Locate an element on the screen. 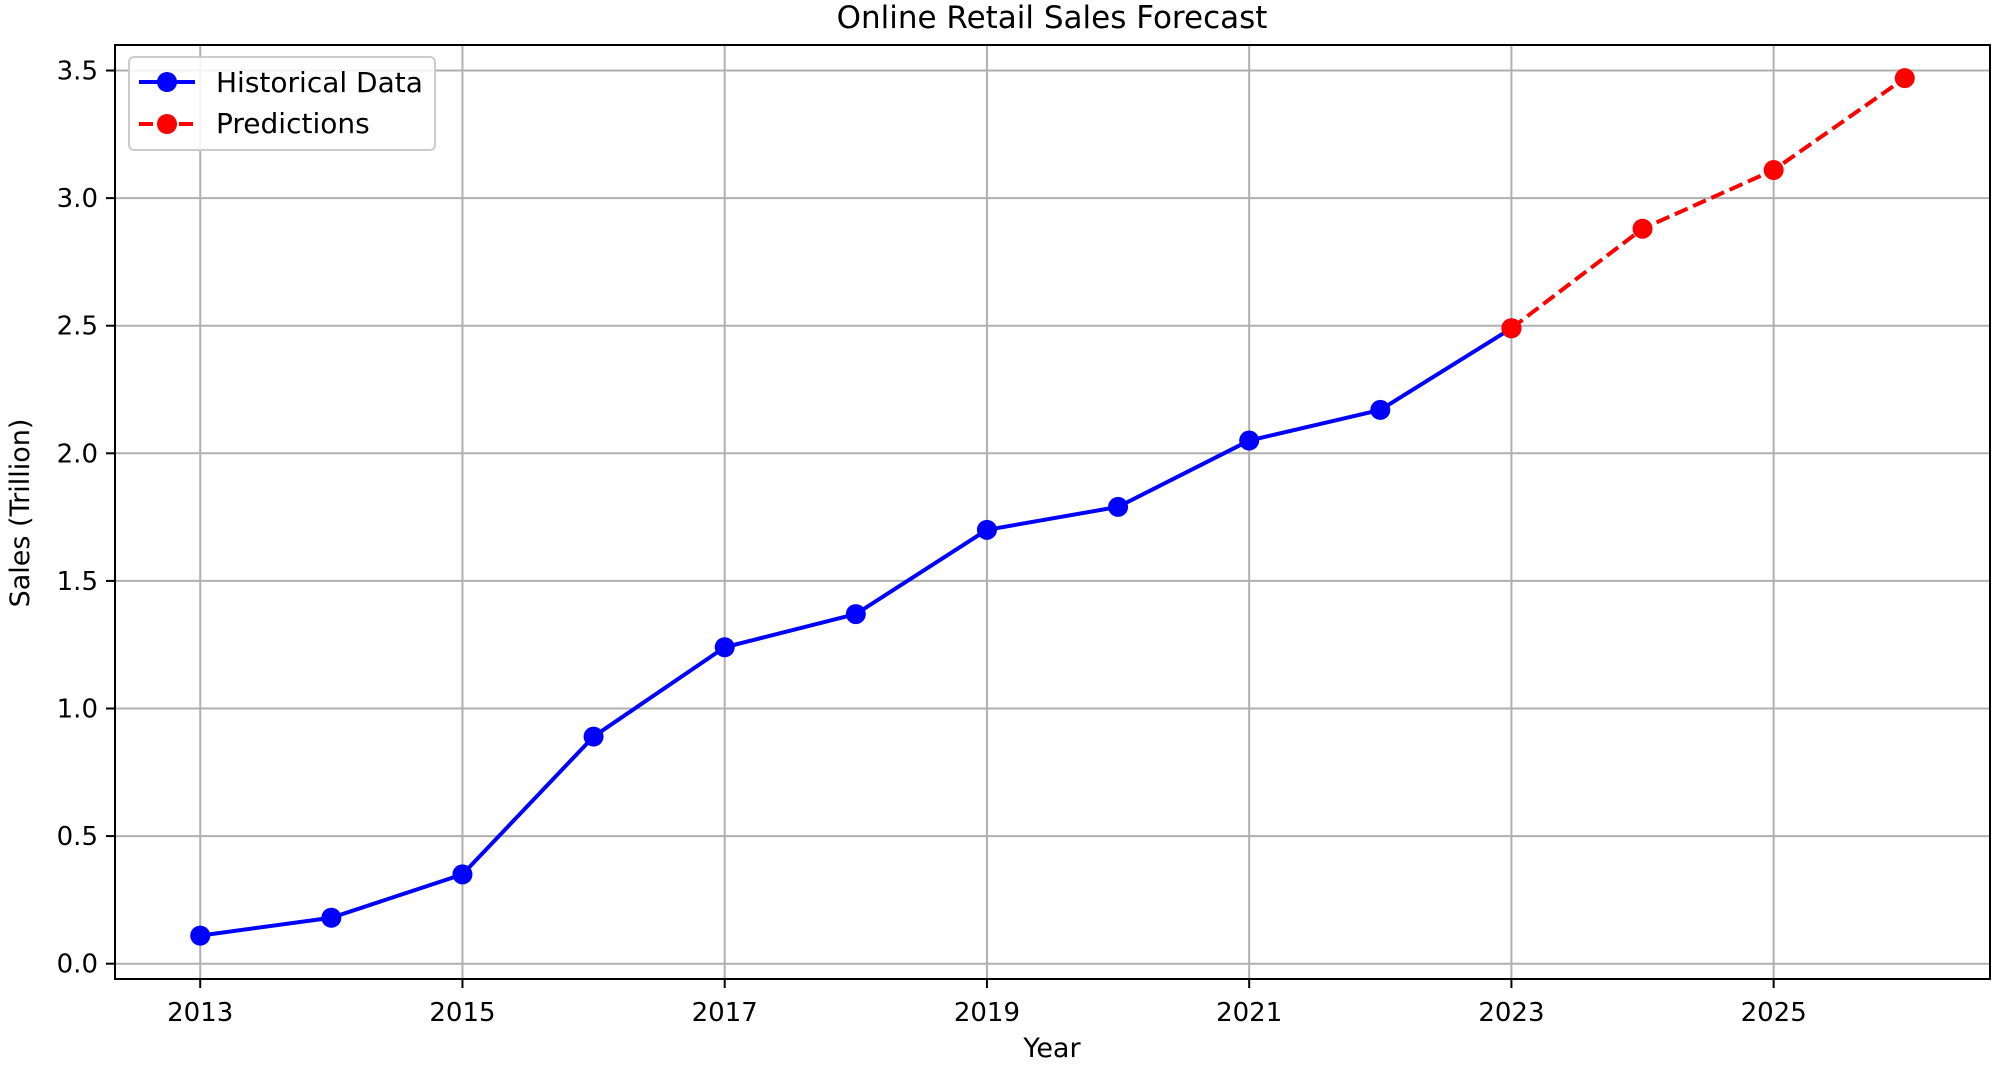 This screenshot has height=1075, width=2000. x-tick-label: 2021 is located at coordinates (1249, 1013).